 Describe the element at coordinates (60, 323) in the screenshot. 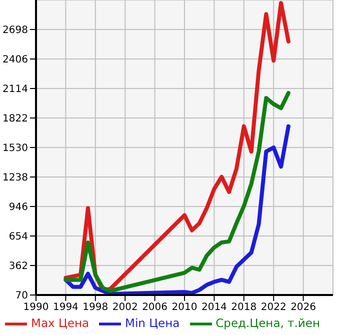

I see `legend-label: Max Цена` at that location.